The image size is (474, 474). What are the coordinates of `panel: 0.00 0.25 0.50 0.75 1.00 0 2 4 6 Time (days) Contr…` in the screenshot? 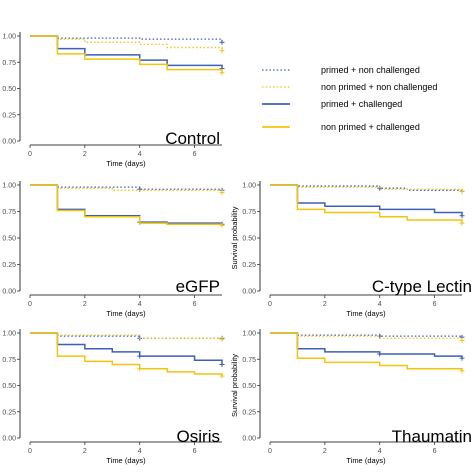 It's located at (113, 100).